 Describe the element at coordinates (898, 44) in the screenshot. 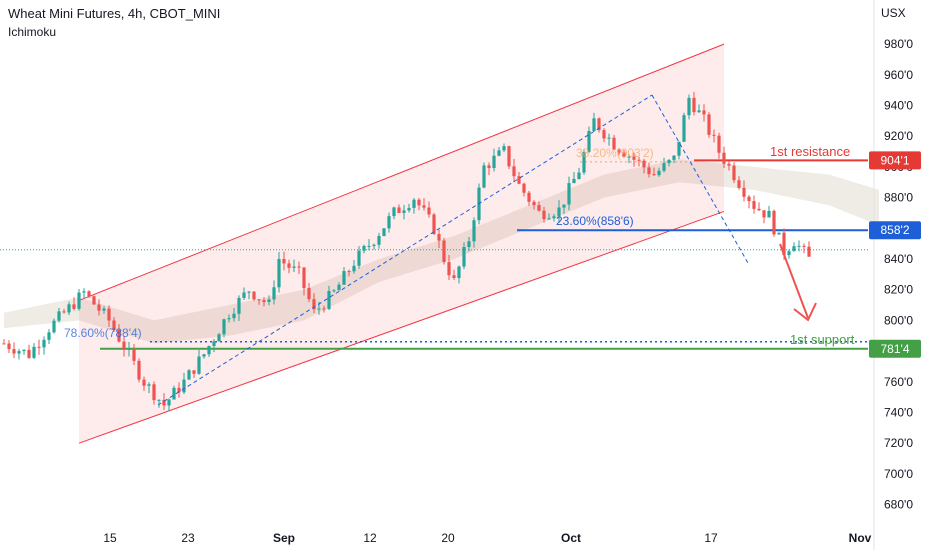

I see `y-tick-label: 980'0` at that location.